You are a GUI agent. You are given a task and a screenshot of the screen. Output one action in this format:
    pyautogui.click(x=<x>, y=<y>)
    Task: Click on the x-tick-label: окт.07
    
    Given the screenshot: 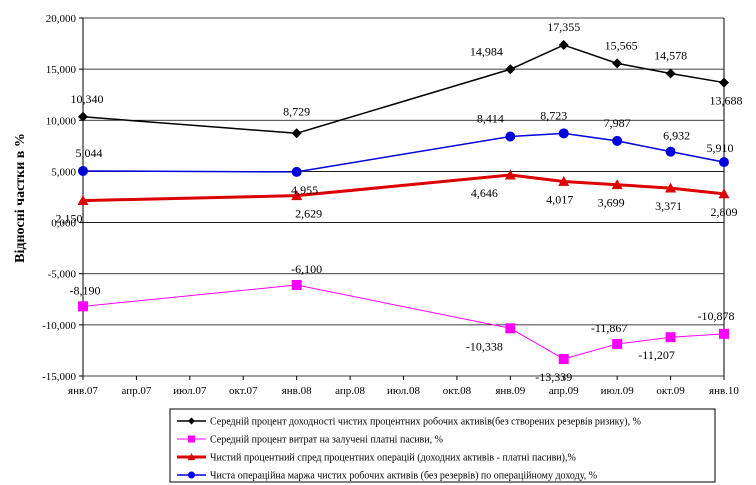 What is the action you would take?
    pyautogui.click(x=243, y=391)
    